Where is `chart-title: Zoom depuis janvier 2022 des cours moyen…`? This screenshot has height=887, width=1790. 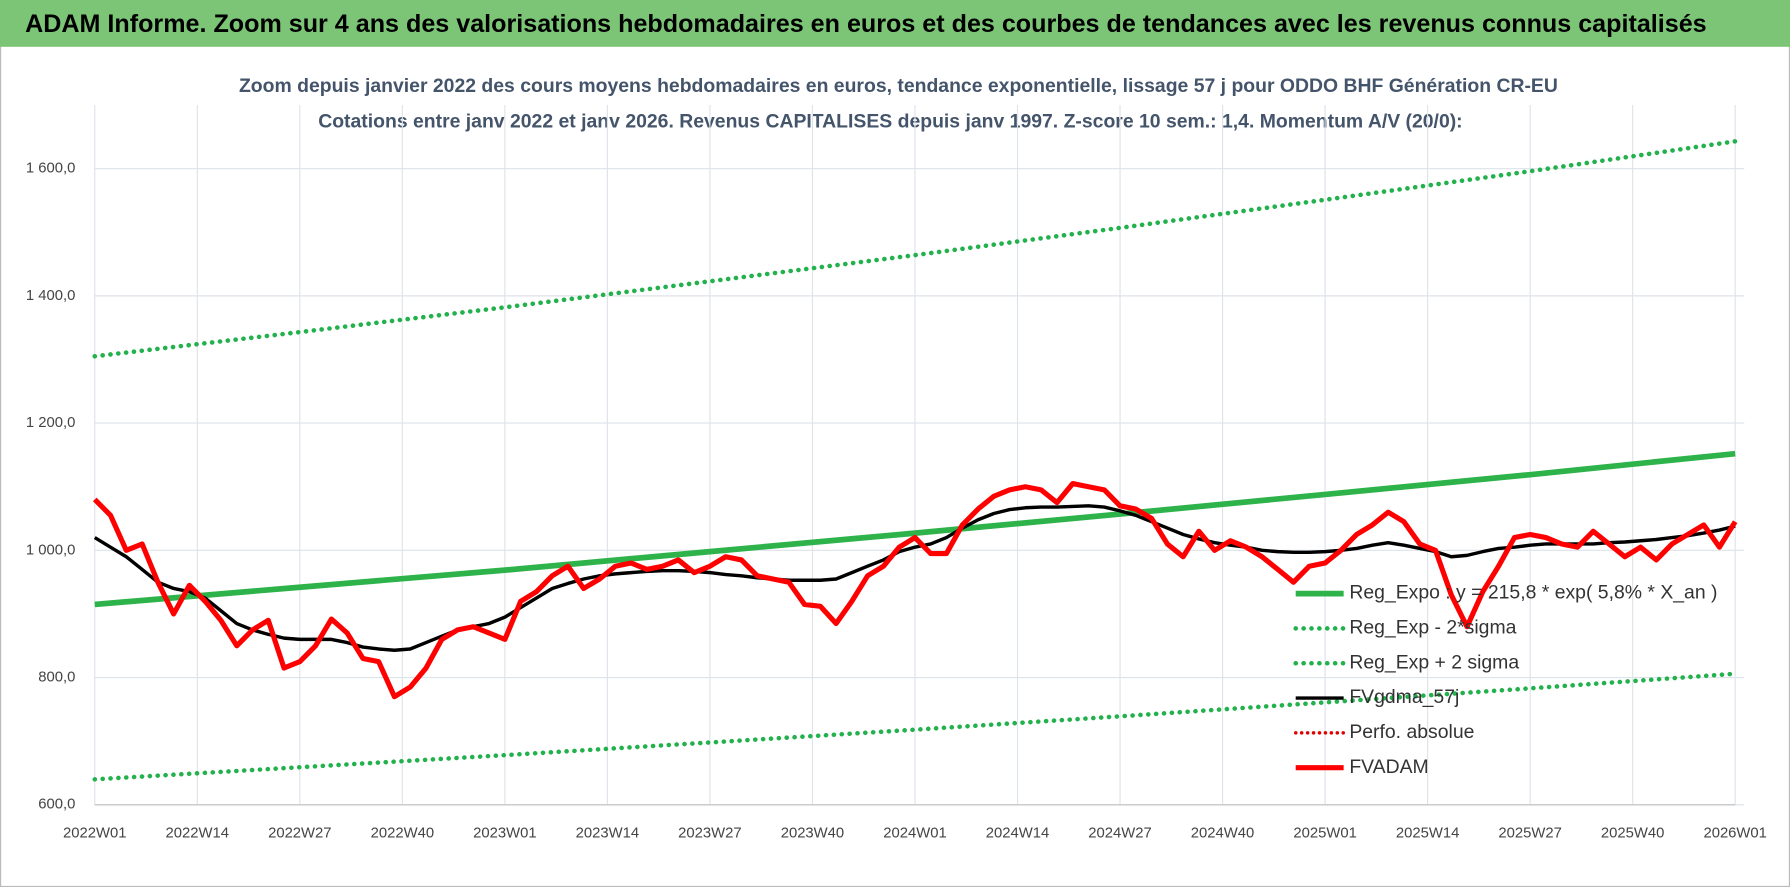 chart-title: Zoom depuis janvier 2022 des cours moyen… is located at coordinates (898, 86).